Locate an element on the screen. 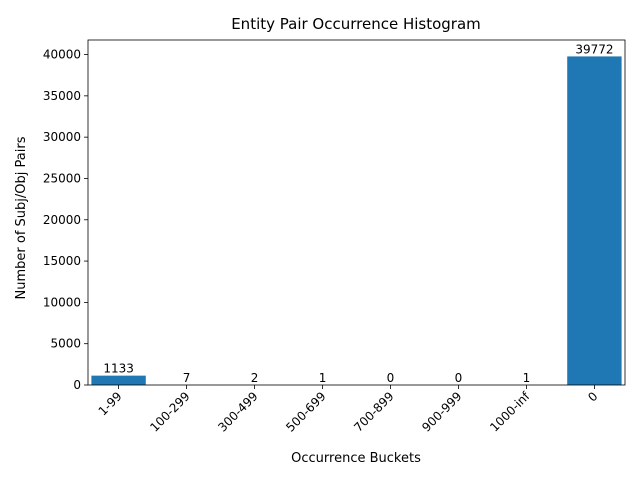  bar-value-label: 1133 is located at coordinates (118, 369).